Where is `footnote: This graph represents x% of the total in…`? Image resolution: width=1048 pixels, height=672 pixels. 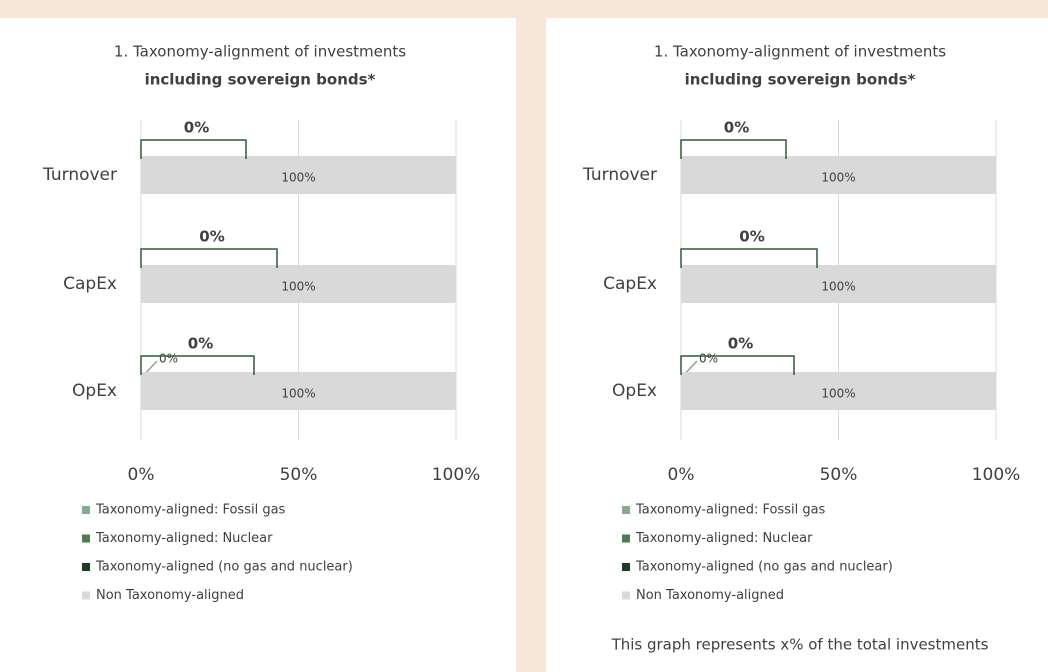 footnote: This graph represents x% of the total in… is located at coordinates (800, 645).